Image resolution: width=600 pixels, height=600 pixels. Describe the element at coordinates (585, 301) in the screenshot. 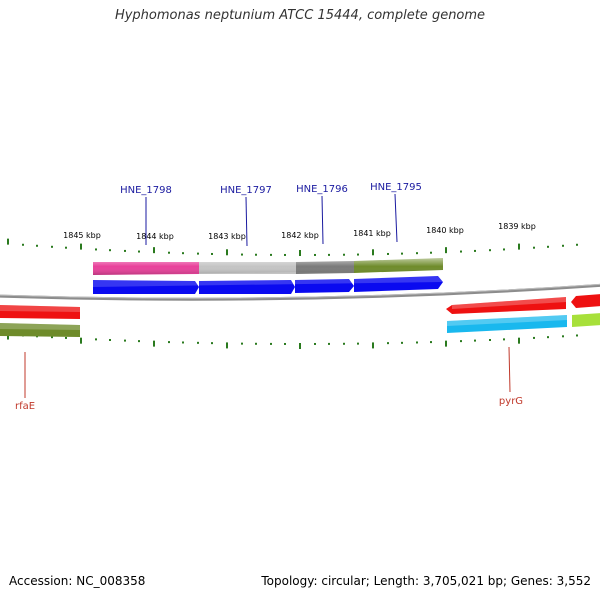

I see `cds-arrow` at that location.